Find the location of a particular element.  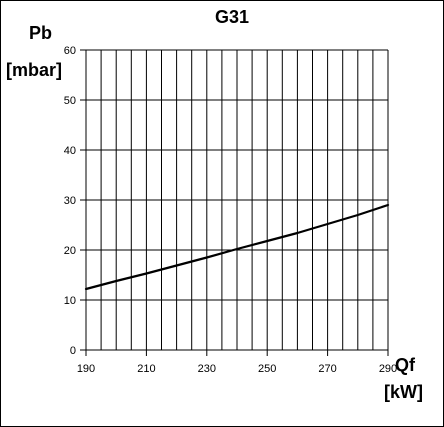

x-axis-unit: [kW] is located at coordinates (403, 392).